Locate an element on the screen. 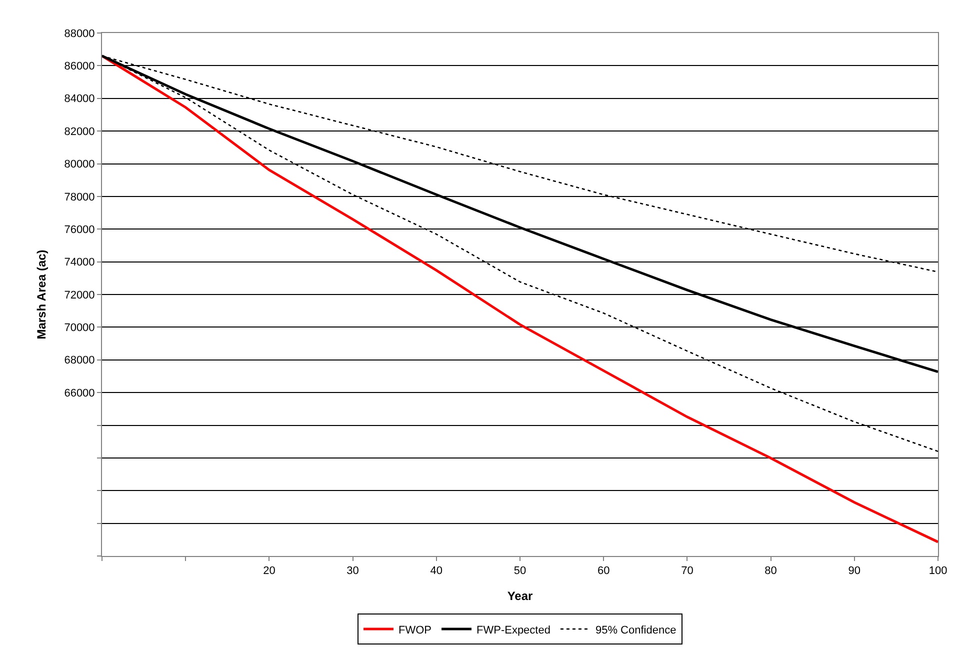 The height and width of the screenshot is (657, 961). legend-label: 95% Confidence is located at coordinates (635, 630).